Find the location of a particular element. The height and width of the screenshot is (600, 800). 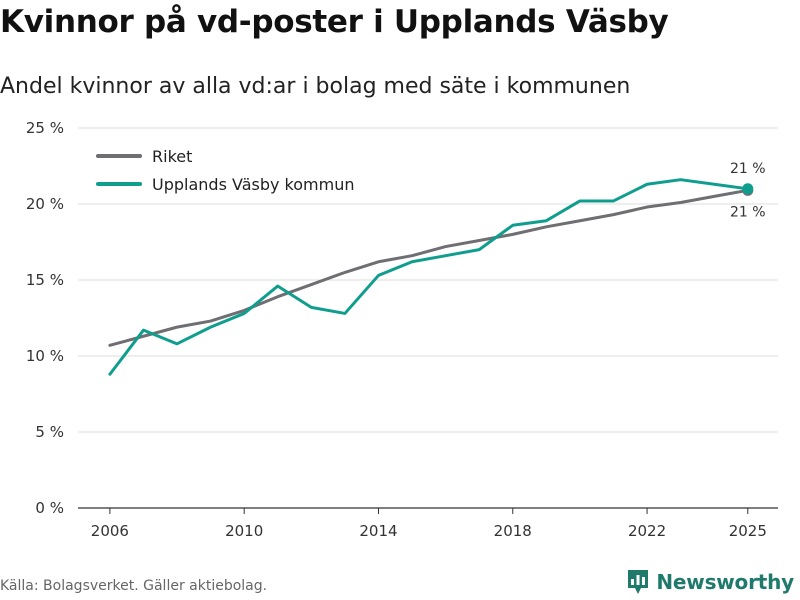

legend-label-kommun: Upplands Väsby kommun is located at coordinates (253, 184).